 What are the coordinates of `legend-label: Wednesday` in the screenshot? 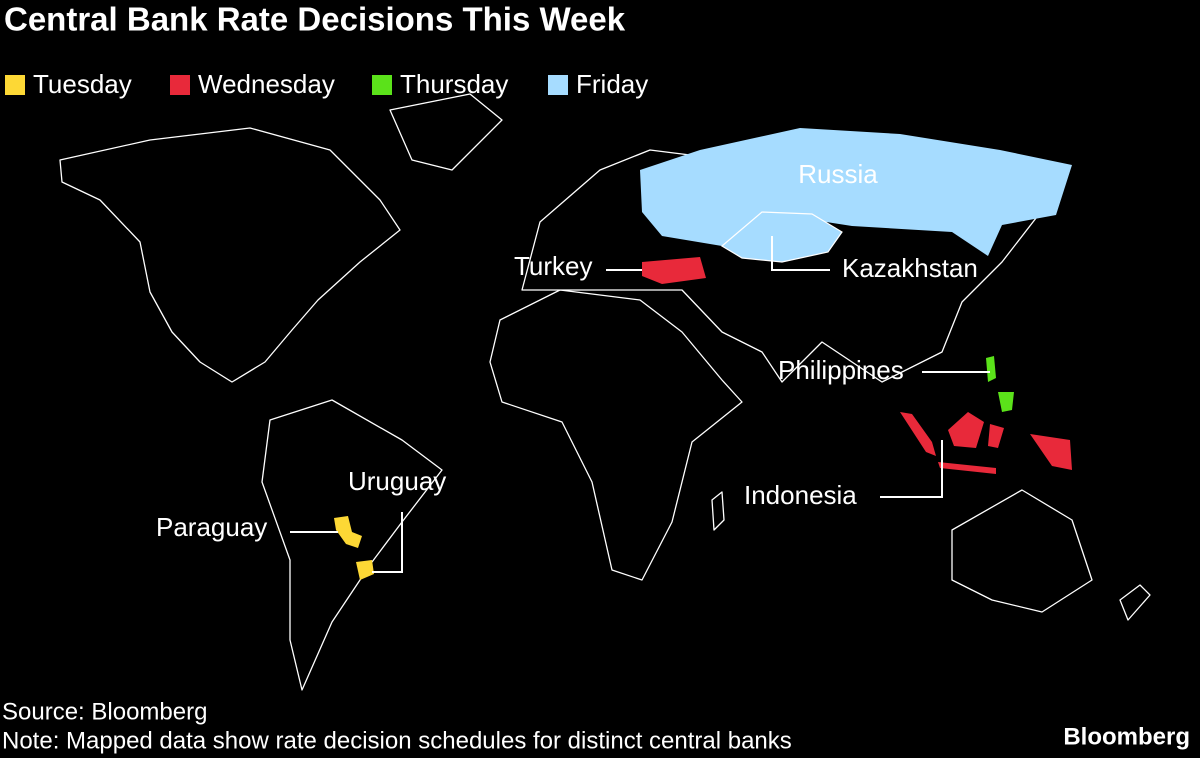 It's located at (266, 84).